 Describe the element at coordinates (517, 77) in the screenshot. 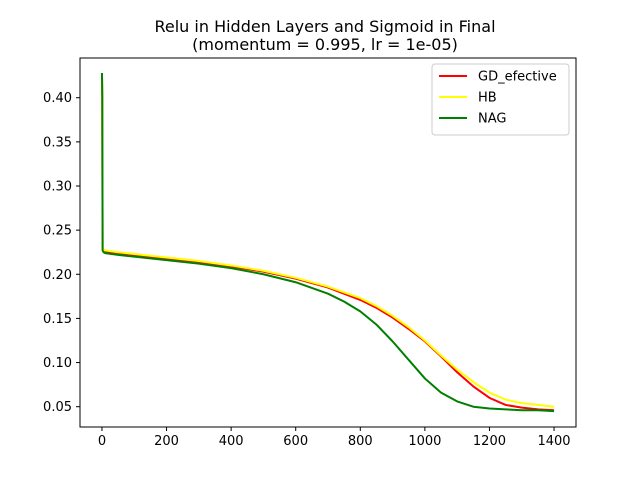

I see `legend-label-gd-efective: GD_efective` at that location.